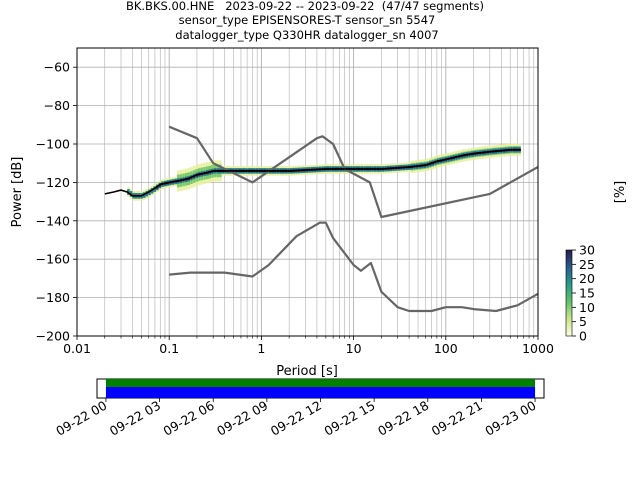 This screenshot has height=480, width=640. Describe the element at coordinates (403, 418) in the screenshot. I see `coverage-tick-label: 09-22 18` at that location.